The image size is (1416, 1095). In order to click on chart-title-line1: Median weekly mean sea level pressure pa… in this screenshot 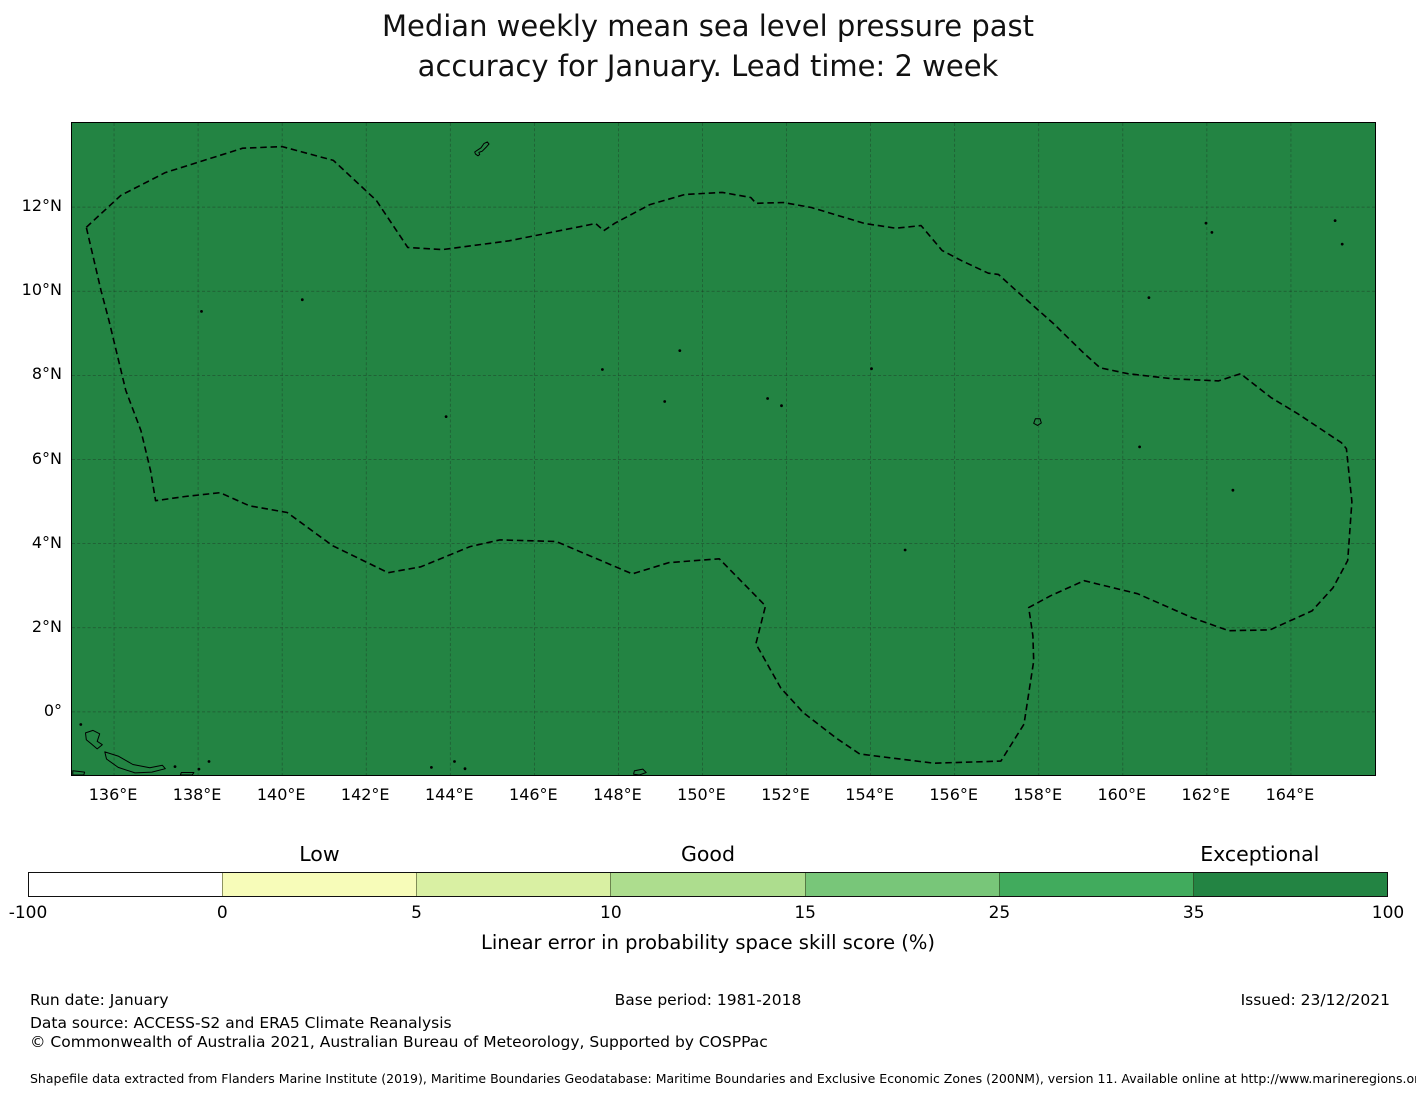, I will do `click(708, 26)`.